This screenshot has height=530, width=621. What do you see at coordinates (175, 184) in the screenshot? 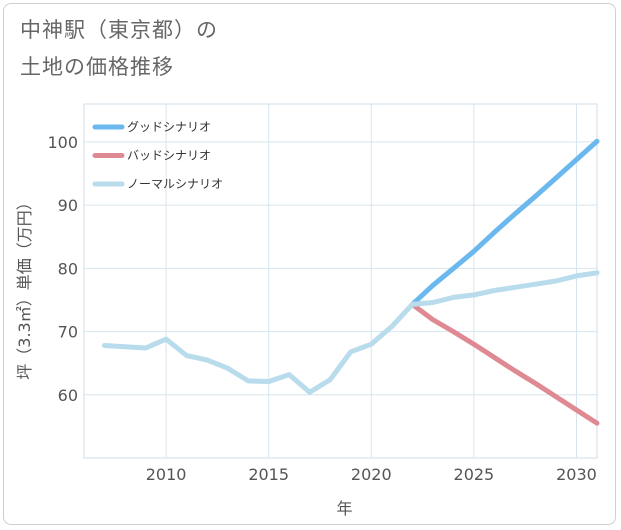
I see `legend-label: ノーマルシナリオ` at bounding box center [175, 184].